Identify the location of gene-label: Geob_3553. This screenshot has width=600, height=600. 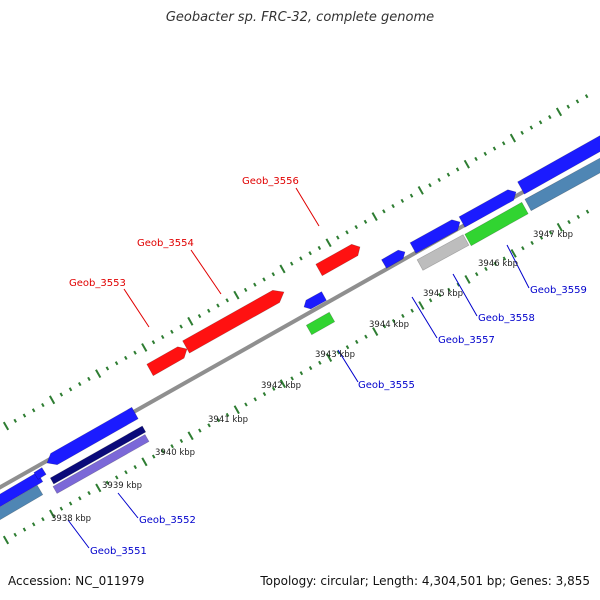
(97, 283).